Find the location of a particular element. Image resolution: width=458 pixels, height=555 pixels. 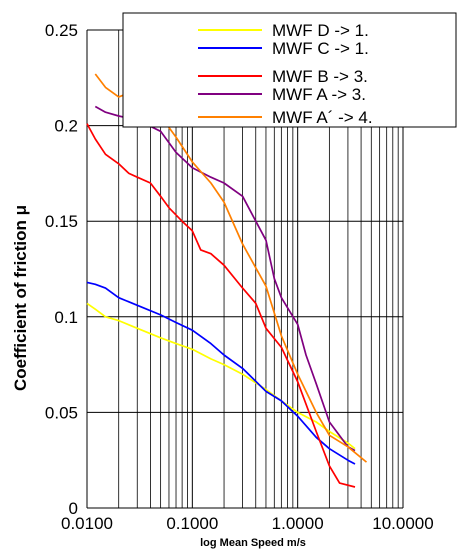

y-tick-label: 0.05 is located at coordinates (61, 412).